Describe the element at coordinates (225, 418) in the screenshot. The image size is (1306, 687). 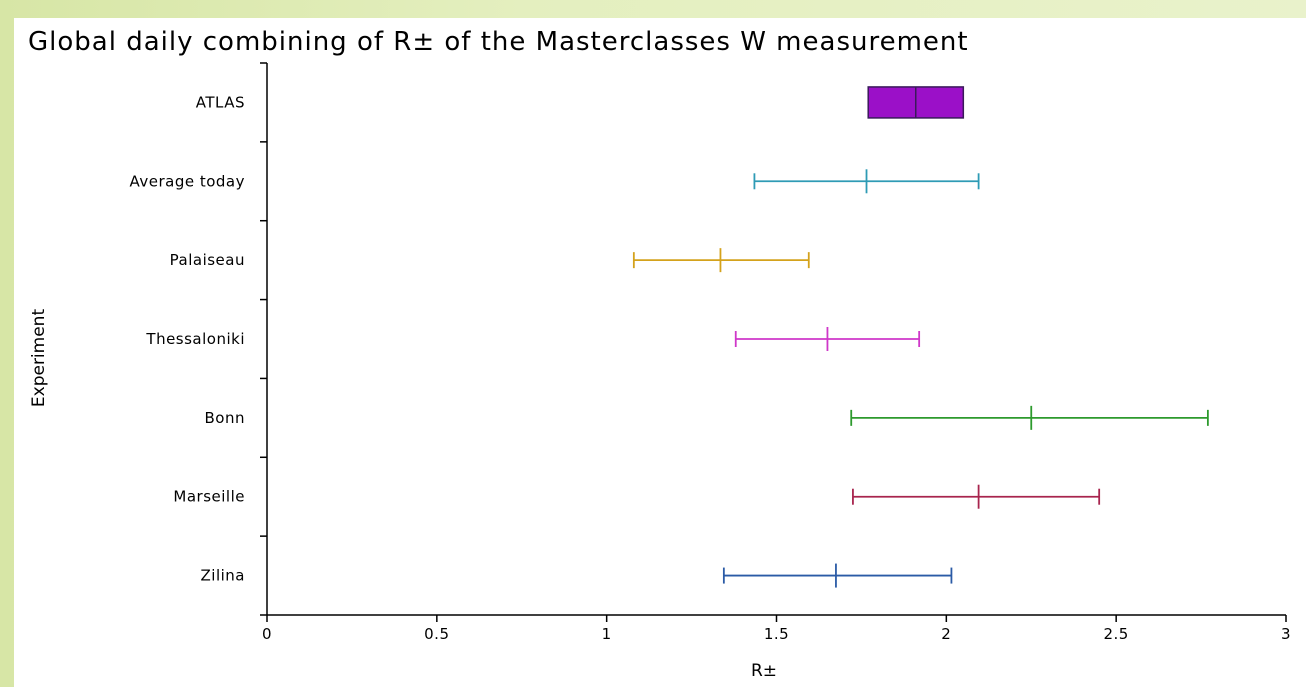
I see `y-tick-label: Bonn` at that location.